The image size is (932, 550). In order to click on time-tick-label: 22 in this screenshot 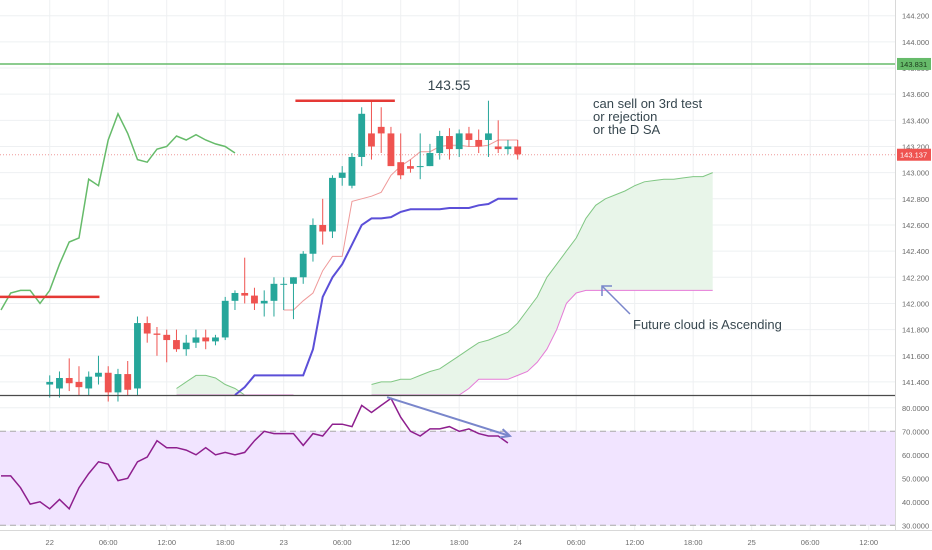, I will do `click(50, 542)`.